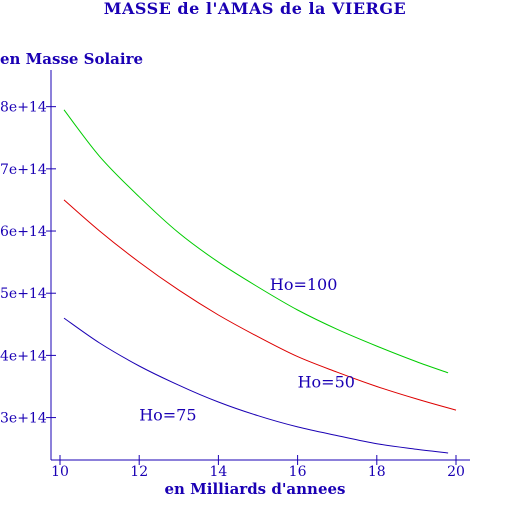 The image size is (512, 512). Describe the element at coordinates (23, 294) in the screenshot. I see `y-tick-label: 5e+14` at that location.